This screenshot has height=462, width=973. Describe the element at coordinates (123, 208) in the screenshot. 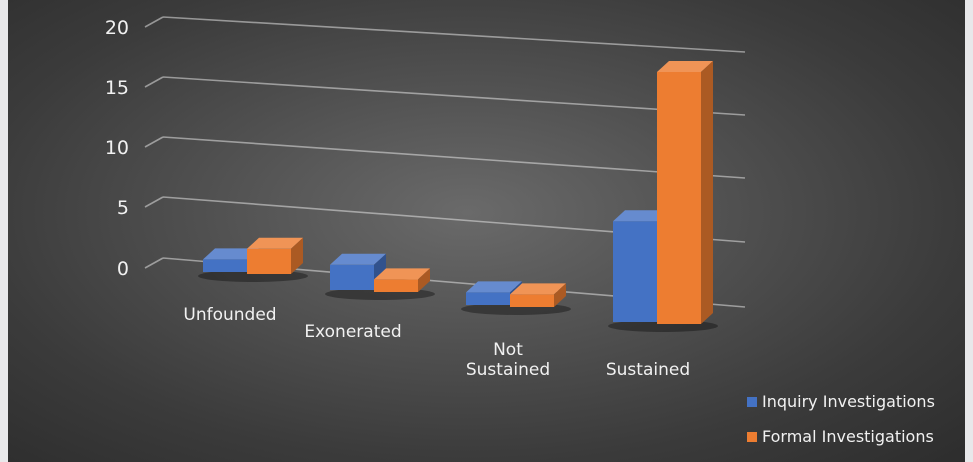

I see `y-tick-label: 5` at that location.